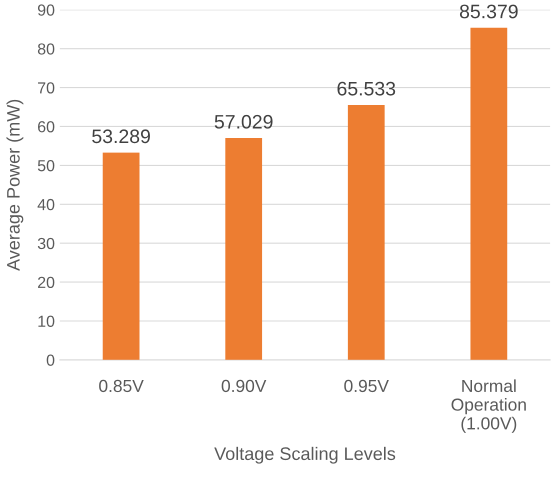 The image size is (554, 489). Describe the element at coordinates (489, 406) in the screenshot. I see `x-tick-label: Normal Operation (1.00V)` at that location.